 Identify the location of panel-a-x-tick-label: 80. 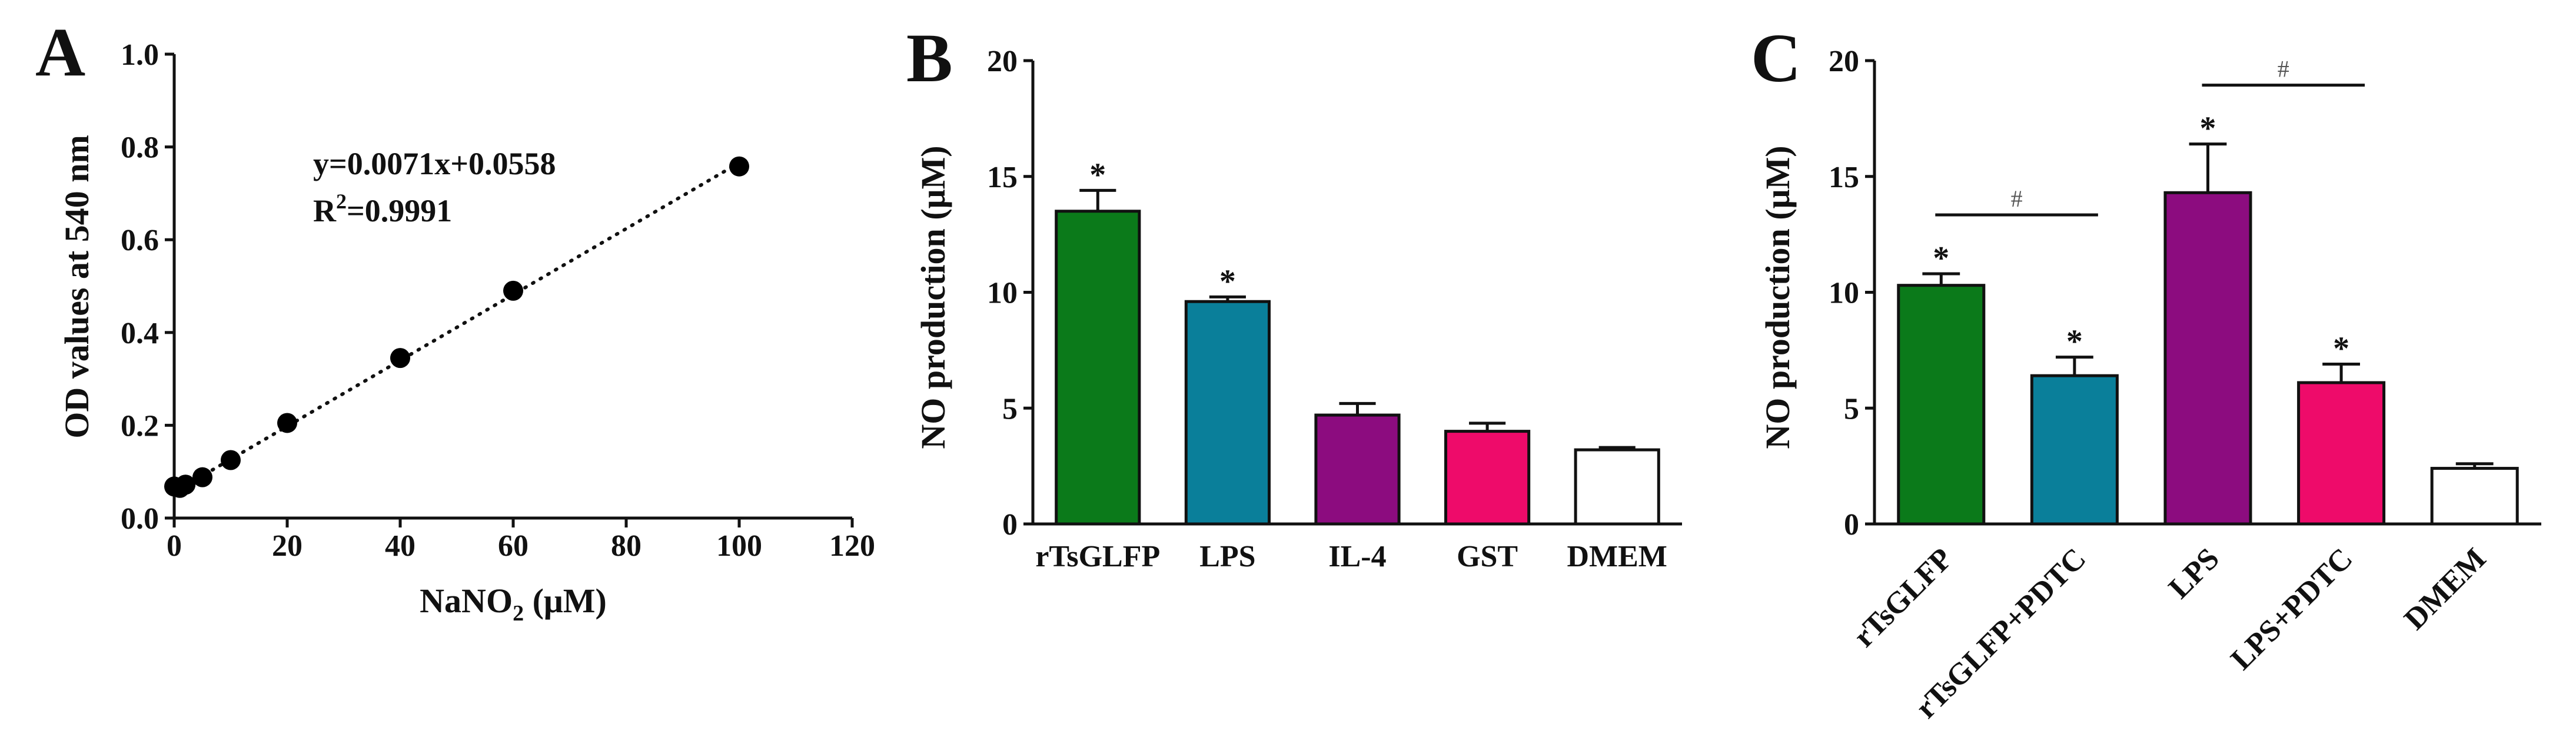
(626, 546).